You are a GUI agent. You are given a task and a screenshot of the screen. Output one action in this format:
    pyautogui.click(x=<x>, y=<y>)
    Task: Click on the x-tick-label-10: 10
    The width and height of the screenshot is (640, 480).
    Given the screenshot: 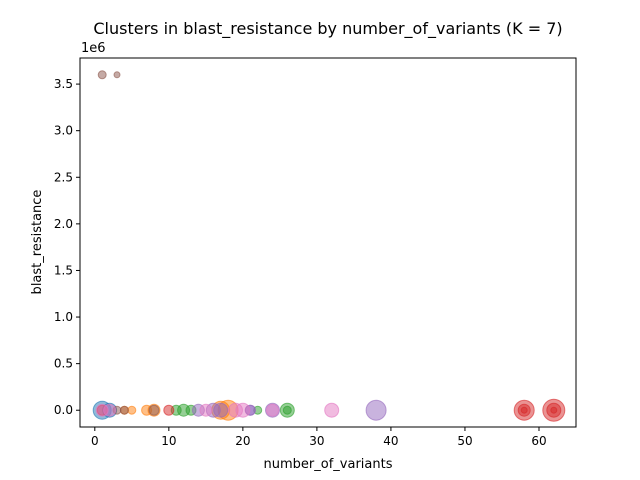 What is the action you would take?
    pyautogui.click(x=168, y=441)
    